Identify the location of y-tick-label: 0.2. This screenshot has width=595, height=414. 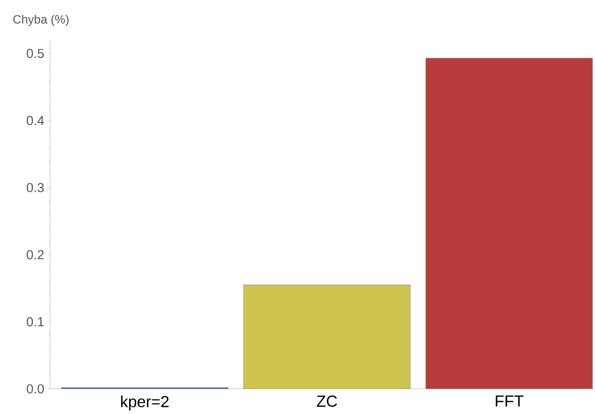
(35, 255).